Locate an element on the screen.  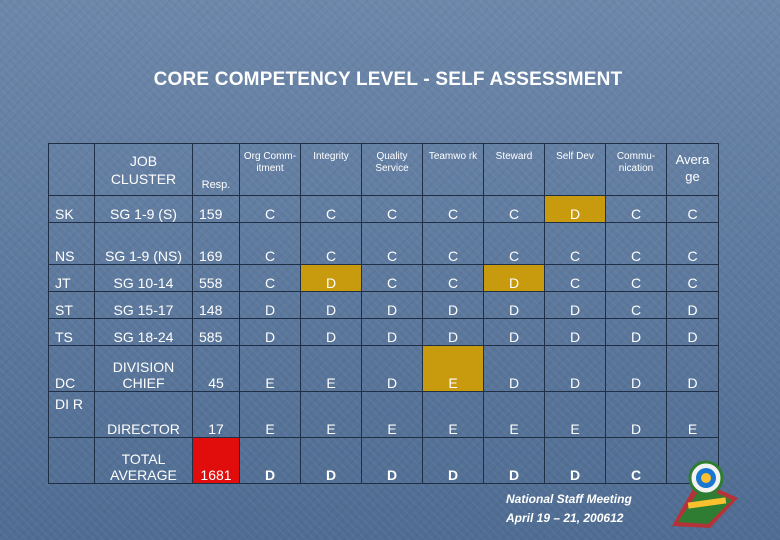
header-teamwork: Teamwo rk is located at coordinates (453, 169).